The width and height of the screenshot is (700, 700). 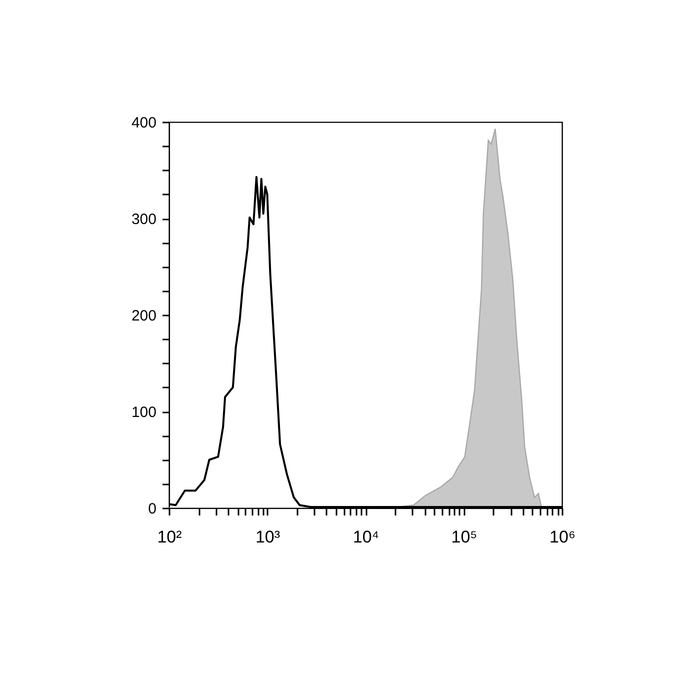 What do you see at coordinates (152, 509) in the screenshot?
I see `y-tick-label: 0` at bounding box center [152, 509].